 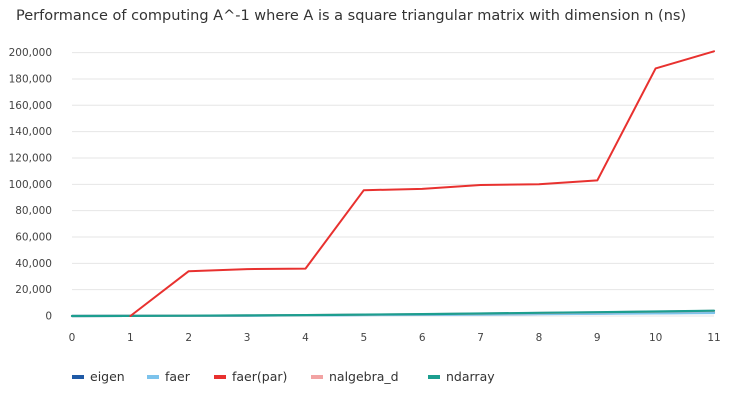 I want to click on legend-label: faer, so click(x=178, y=376).